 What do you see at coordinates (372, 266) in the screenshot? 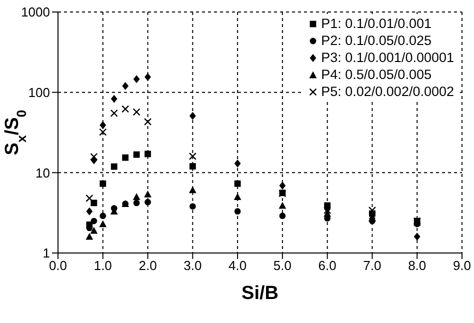
I see `x-tick-label: 7.0` at bounding box center [372, 266].